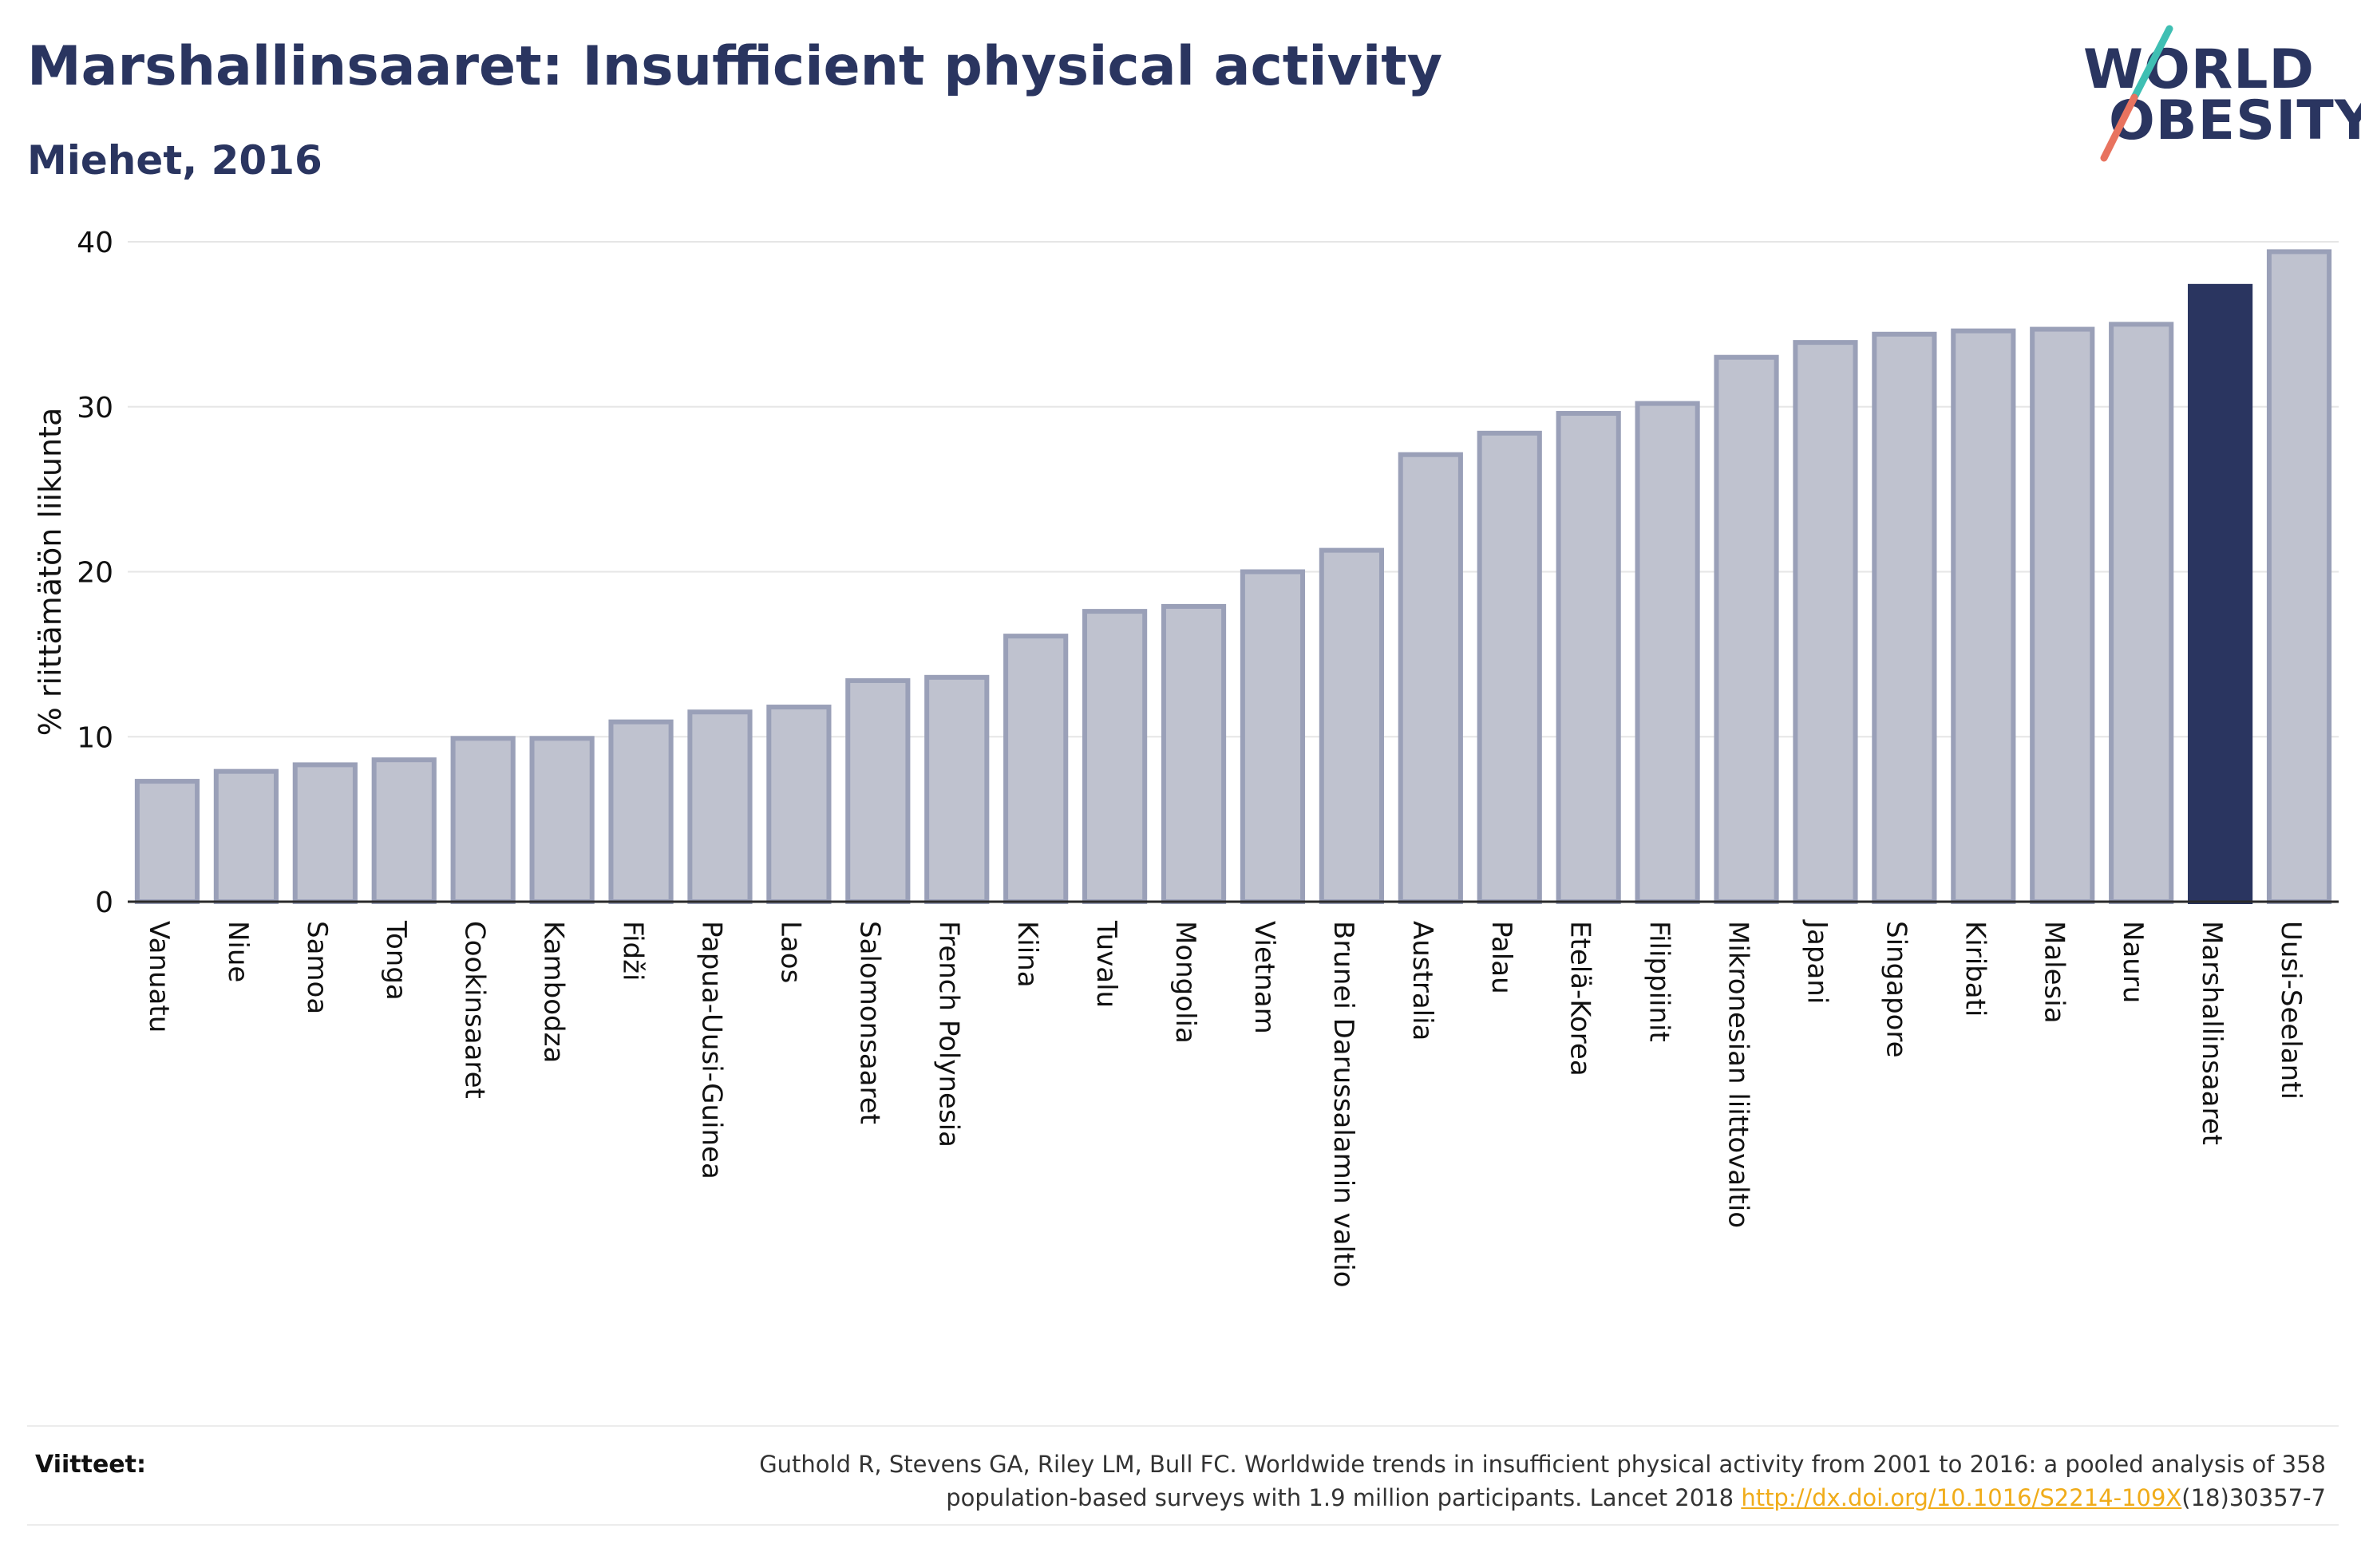  What do you see at coordinates (1961, 1497) in the screenshot?
I see `reference-doi-link: http://dx.doi.org/10.1016/S2214-109X` at bounding box center [1961, 1497].